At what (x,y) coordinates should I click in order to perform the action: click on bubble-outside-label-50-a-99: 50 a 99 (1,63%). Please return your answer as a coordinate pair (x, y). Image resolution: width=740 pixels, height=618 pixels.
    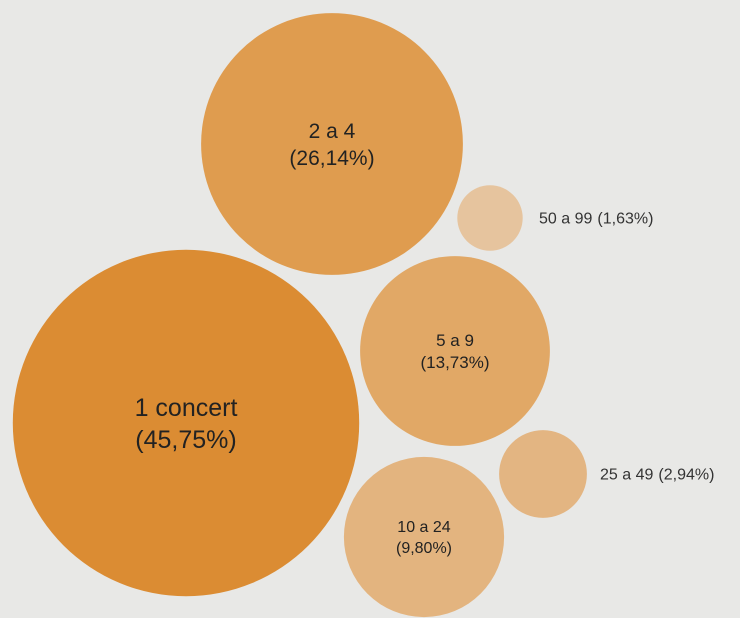
    Looking at the image, I should click on (596, 219).